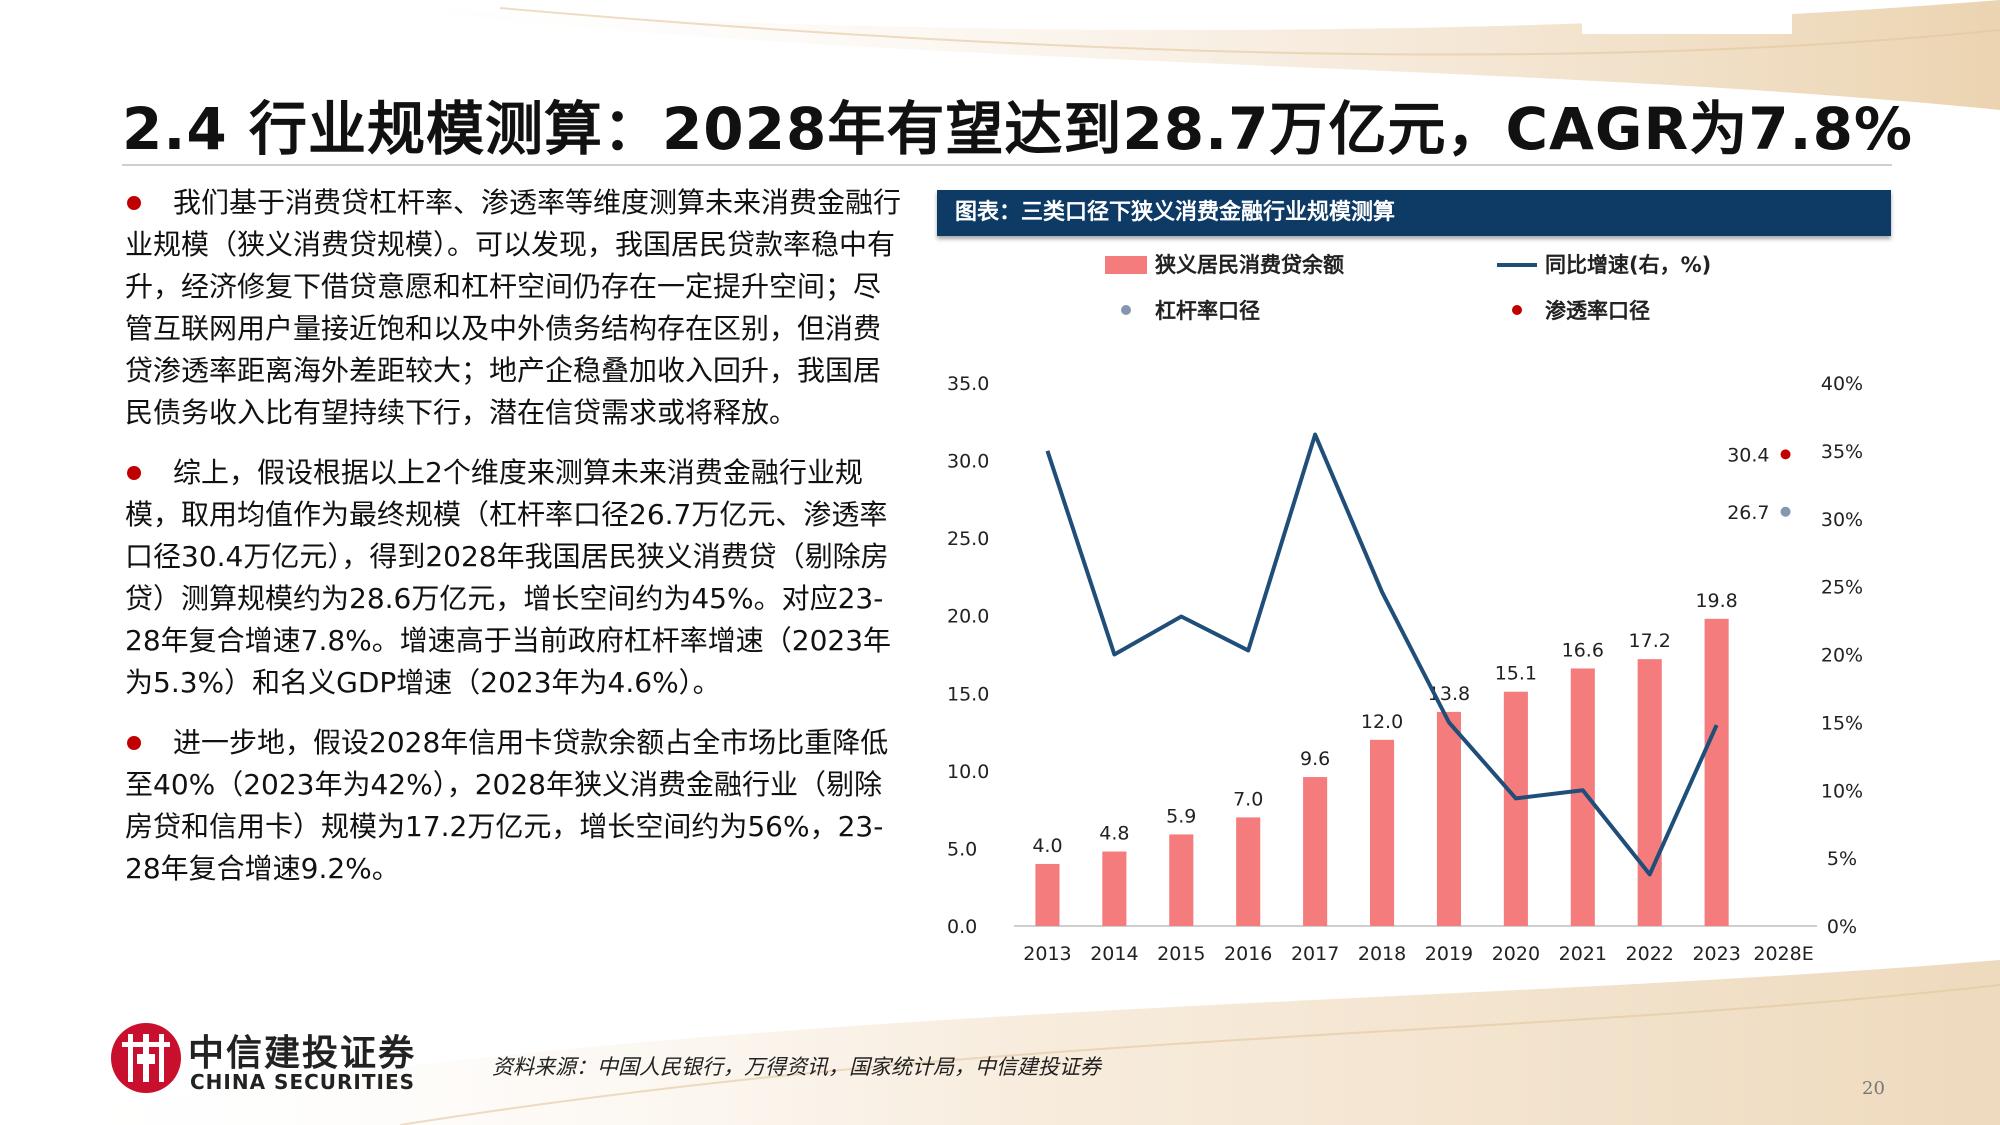 Image resolution: width=2000 pixels, height=1125 pixels. I want to click on bar-data-label: 16.6, so click(1583, 650).